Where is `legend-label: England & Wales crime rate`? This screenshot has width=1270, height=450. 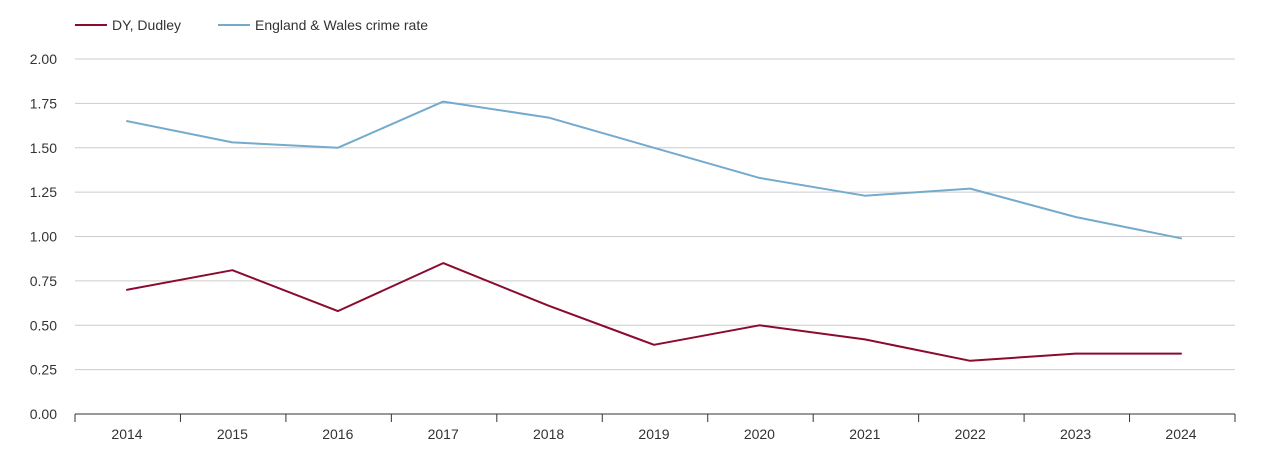 legend-label: England & Wales crime rate is located at coordinates (341, 25).